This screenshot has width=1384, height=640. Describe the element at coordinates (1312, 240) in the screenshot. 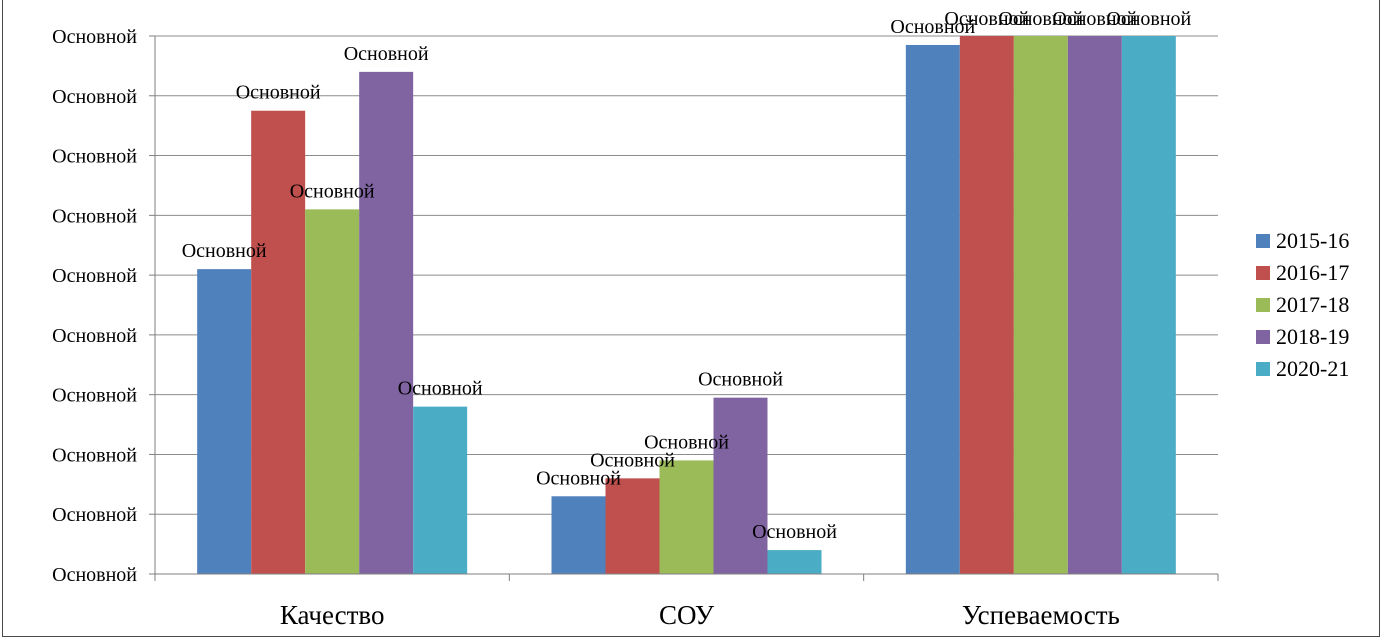

I see `legend-label: 2015-16` at that location.